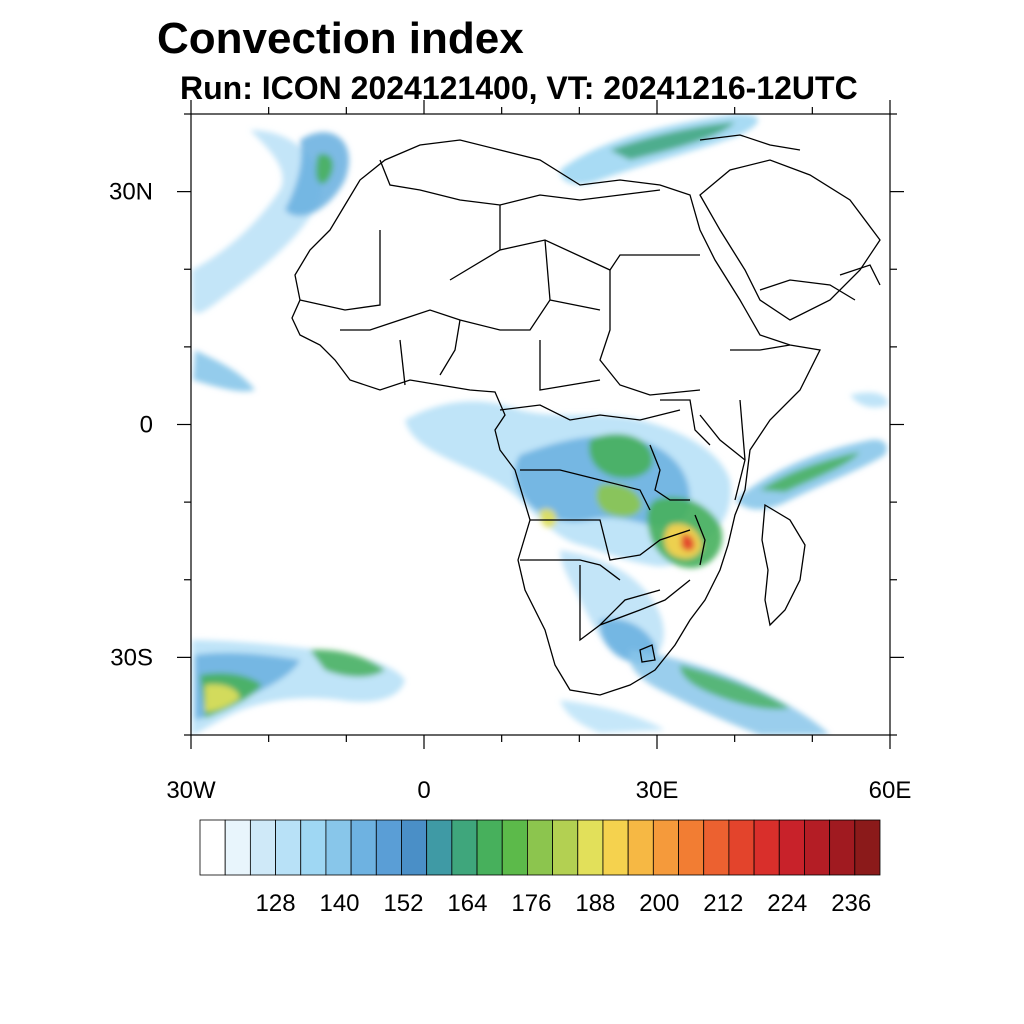 This screenshot has height=1024, width=1024. Describe the element at coordinates (423, 790) in the screenshot. I see `lon-tick-label: 0` at that location.